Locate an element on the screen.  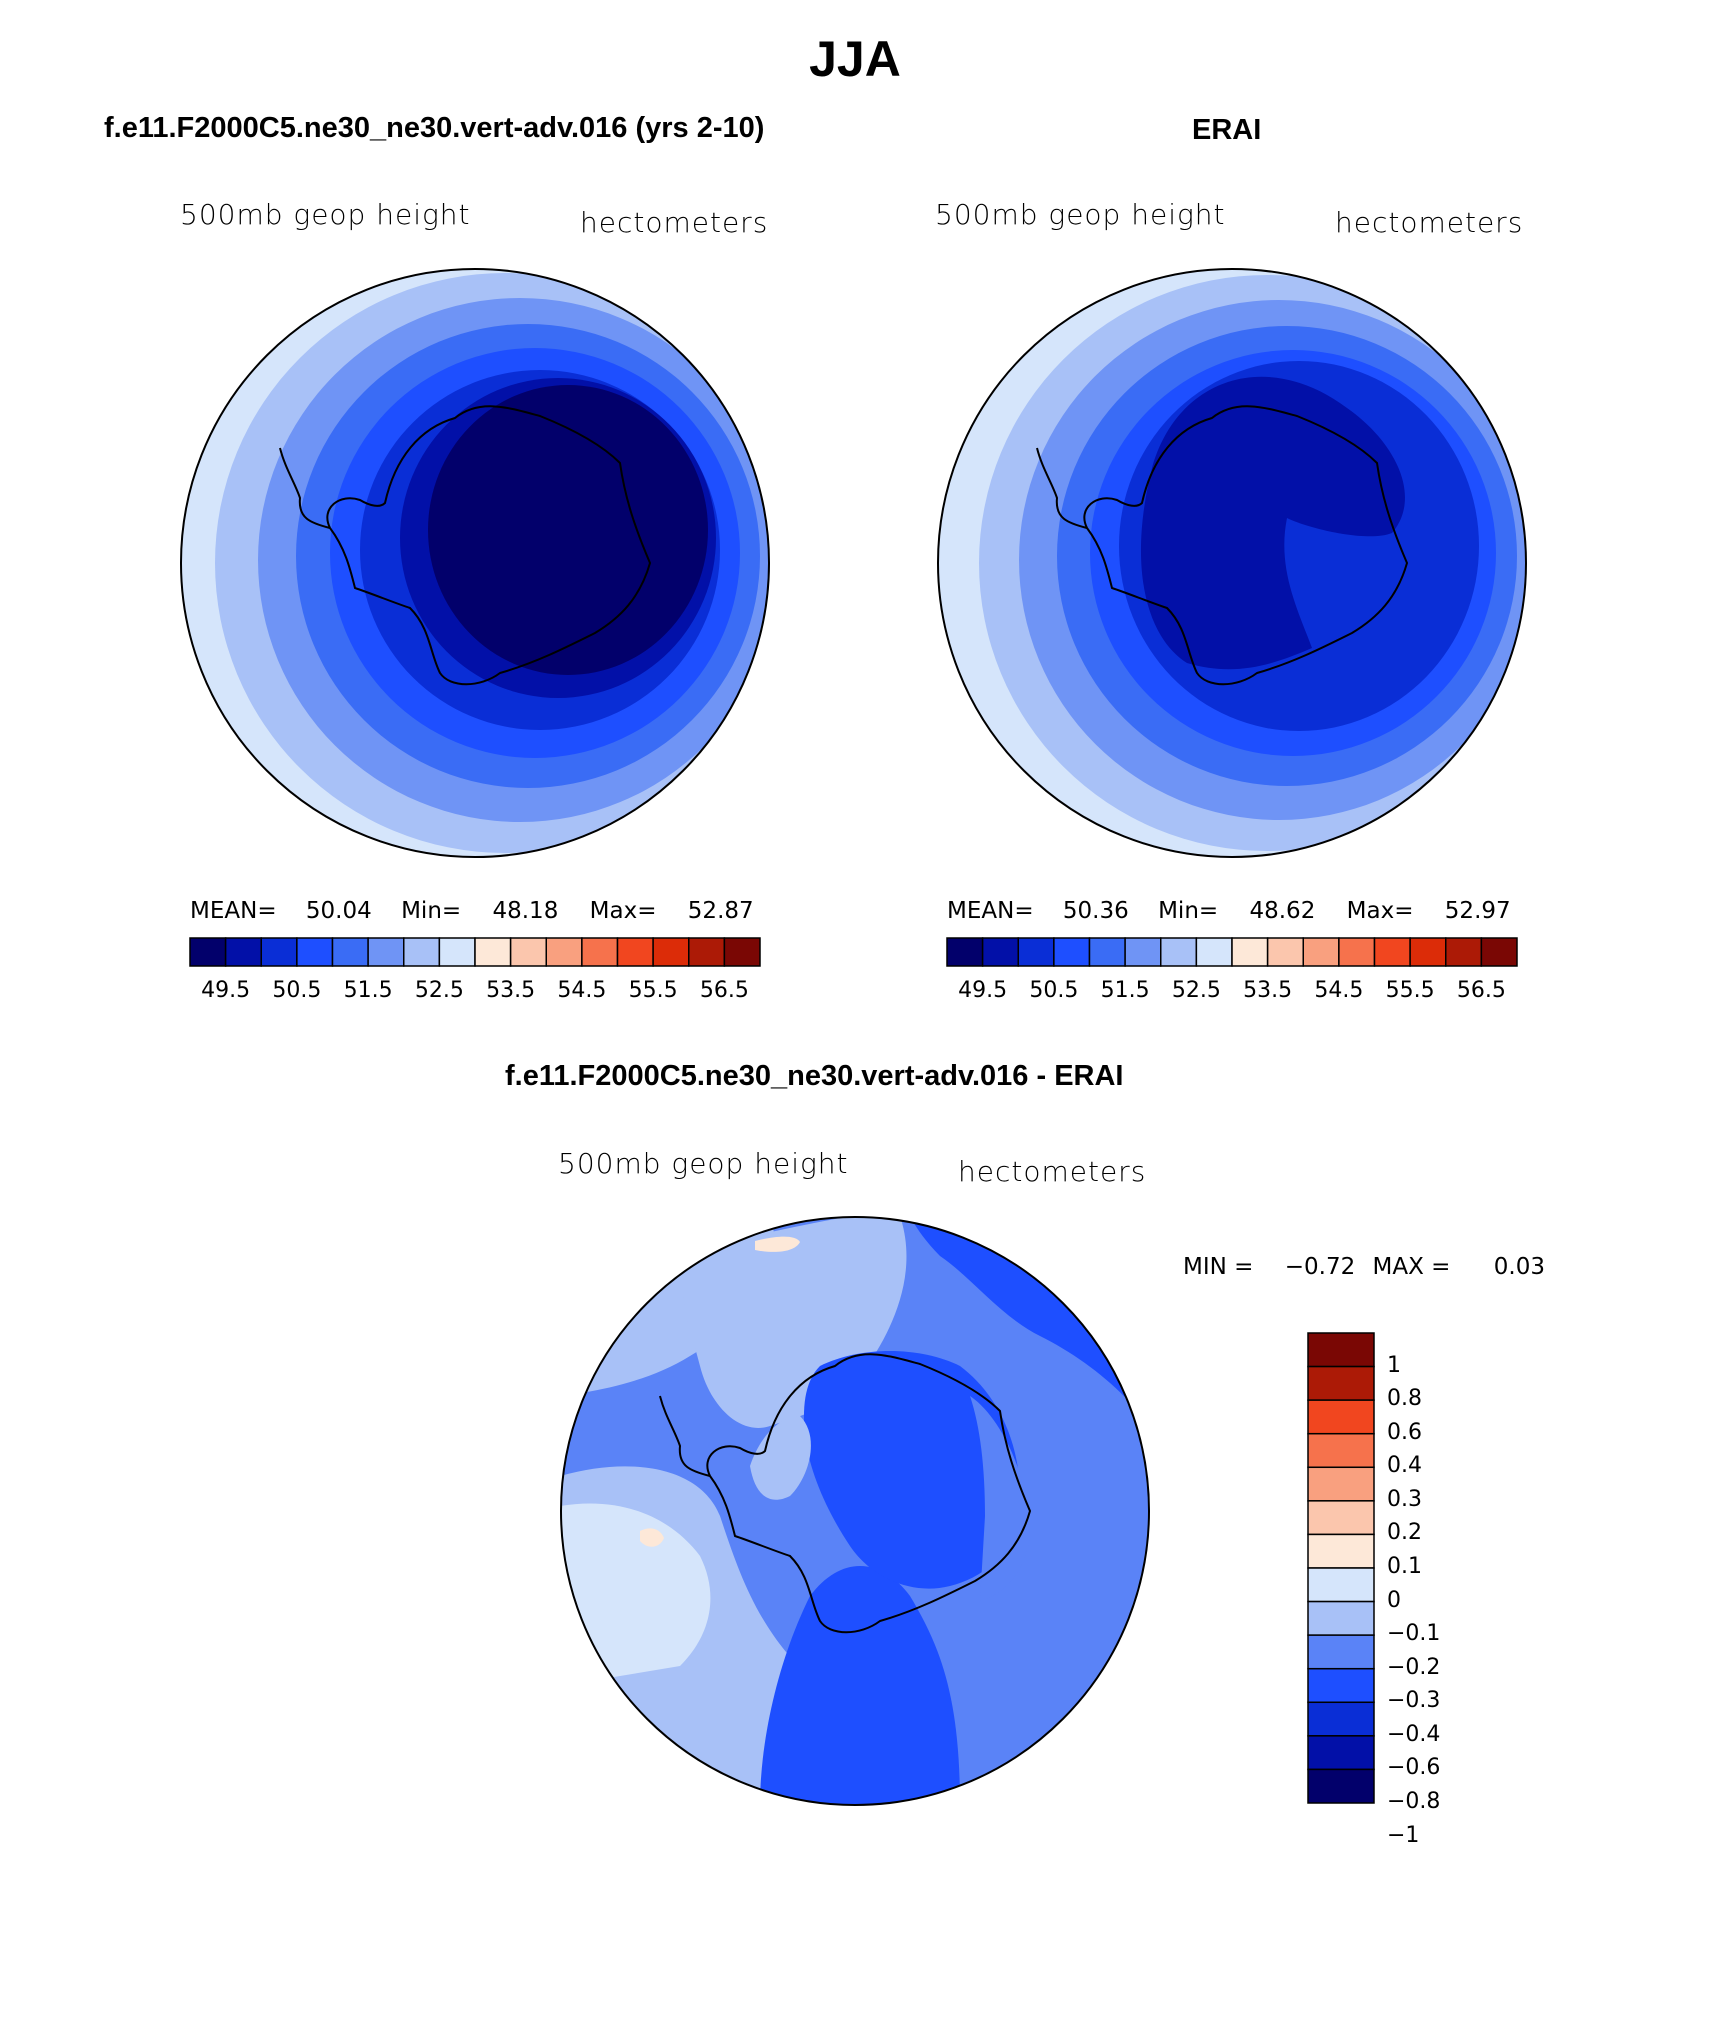
diff-variable-label: 500mb geop height is located at coordinates (703, 1163).